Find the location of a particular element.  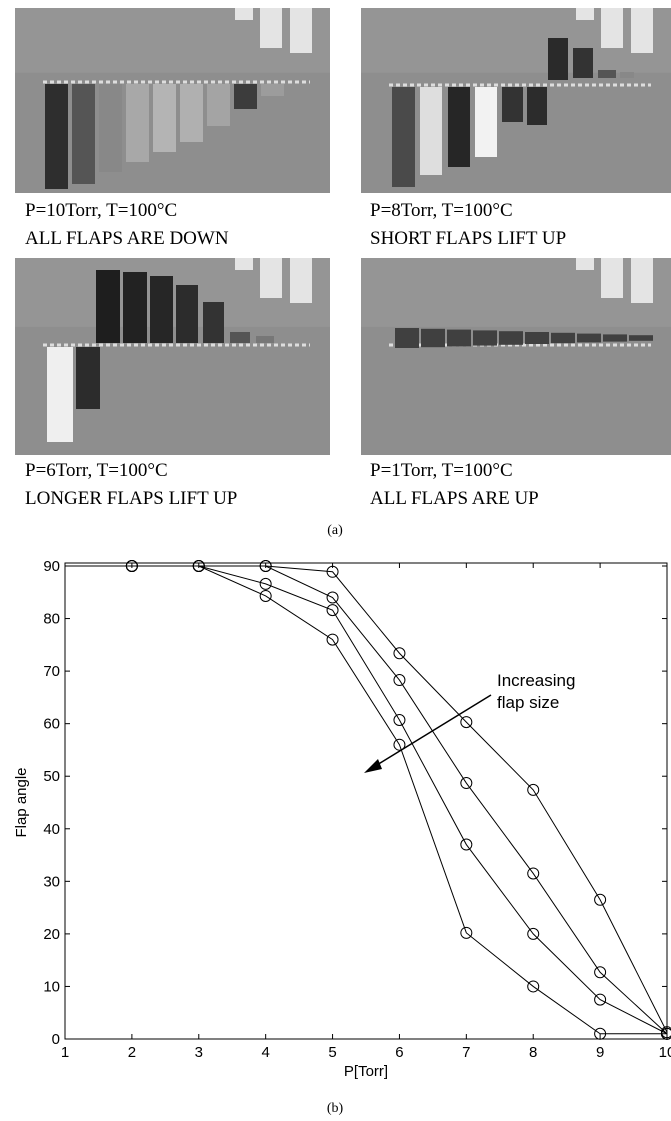

x-axis-label: P[Torr] is located at coordinates (366, 1071).